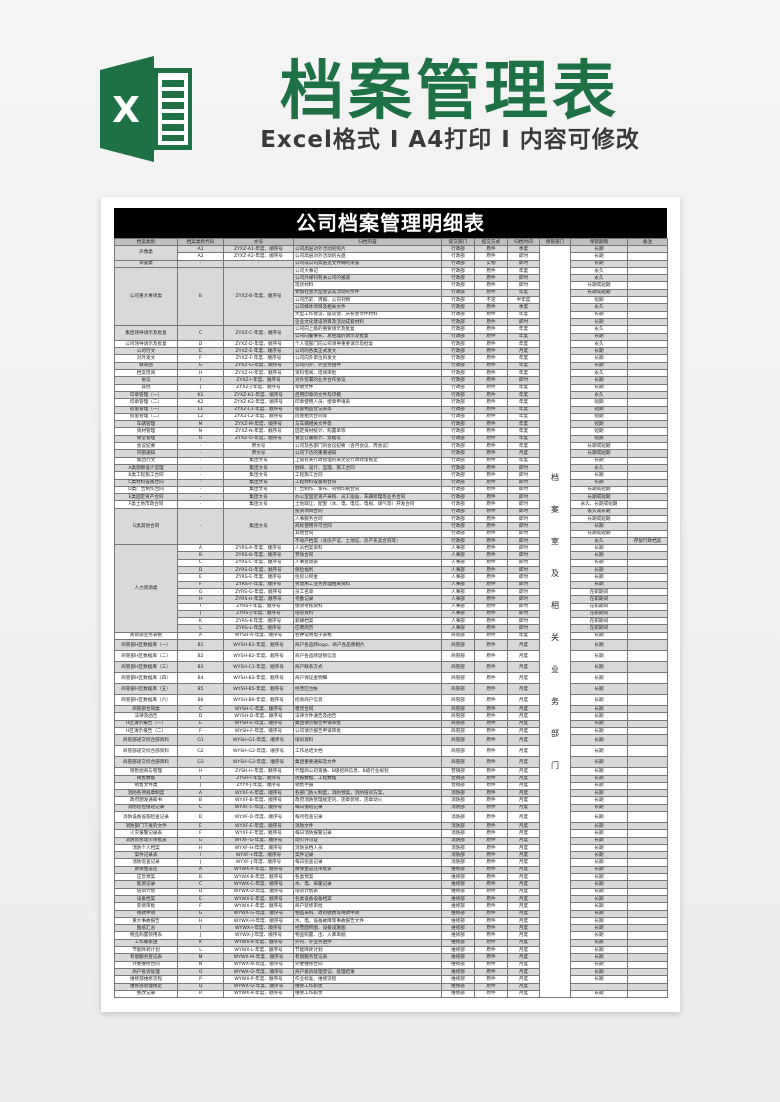 This screenshot has width=780, height=1102. Describe the element at coordinates (200, 380) in the screenshot. I see `cell-code: I` at that location.